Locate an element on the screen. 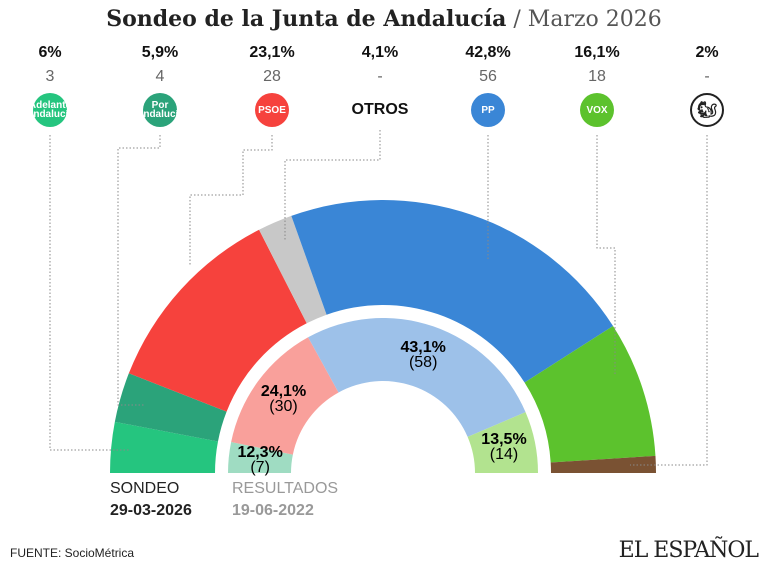  party-logo-icon: Por Andalucía is located at coordinates (160, 110).